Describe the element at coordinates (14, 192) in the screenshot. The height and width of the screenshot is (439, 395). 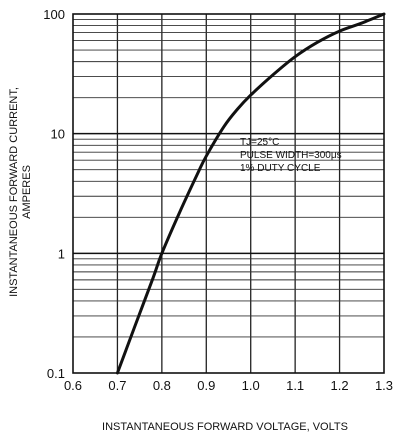
I see `y-axis-label-line1: INSTANTANEOUS FORWARD CURRENT,` at that location.